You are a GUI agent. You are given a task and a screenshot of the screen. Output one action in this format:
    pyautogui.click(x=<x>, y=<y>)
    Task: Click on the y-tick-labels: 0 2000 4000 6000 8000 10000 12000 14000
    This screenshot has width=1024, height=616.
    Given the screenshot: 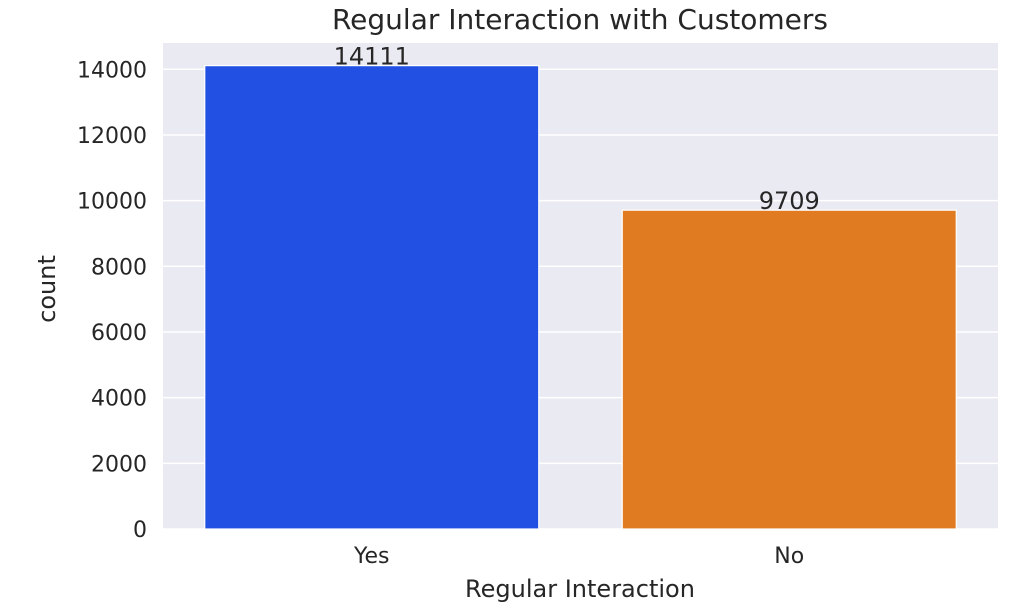 What is the action you would take?
    pyautogui.click(x=112, y=300)
    